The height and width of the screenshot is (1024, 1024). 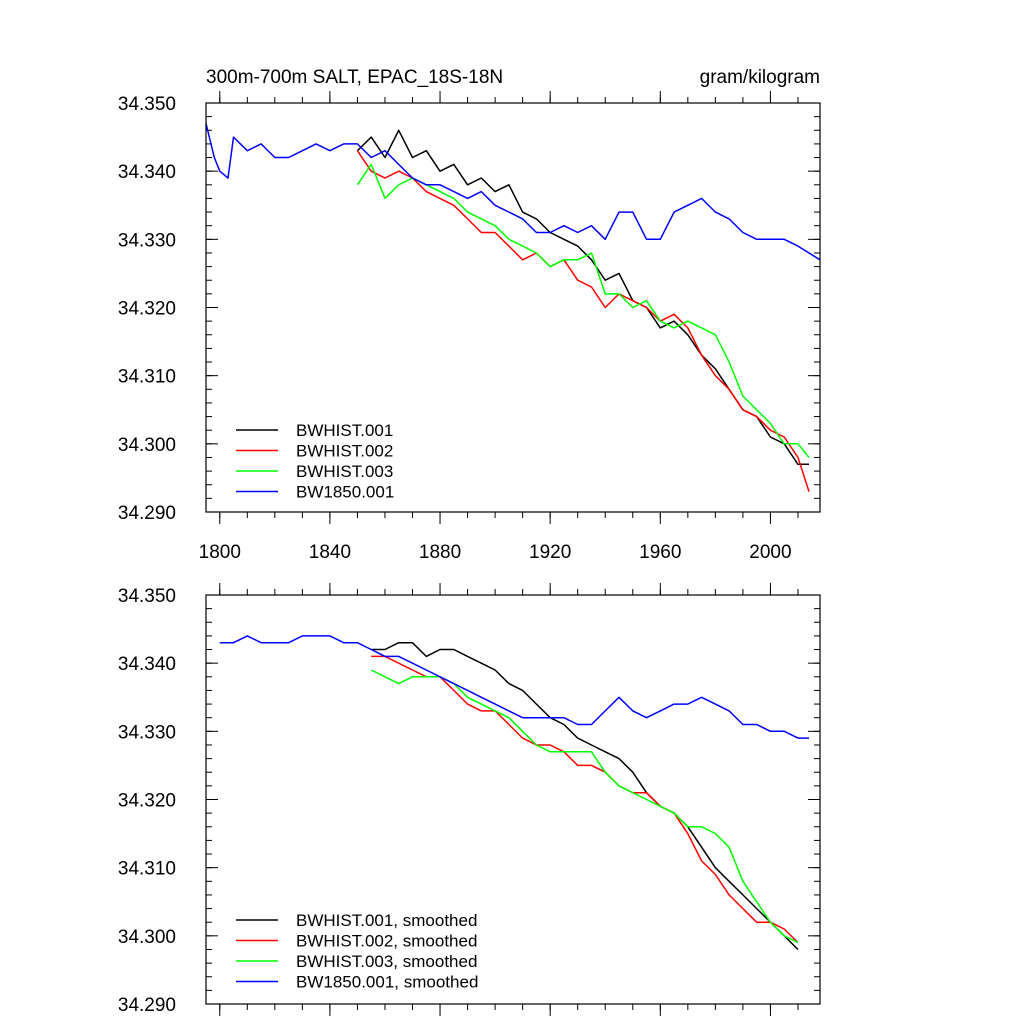 I want to click on x-tick-label: 1920, so click(x=550, y=552).